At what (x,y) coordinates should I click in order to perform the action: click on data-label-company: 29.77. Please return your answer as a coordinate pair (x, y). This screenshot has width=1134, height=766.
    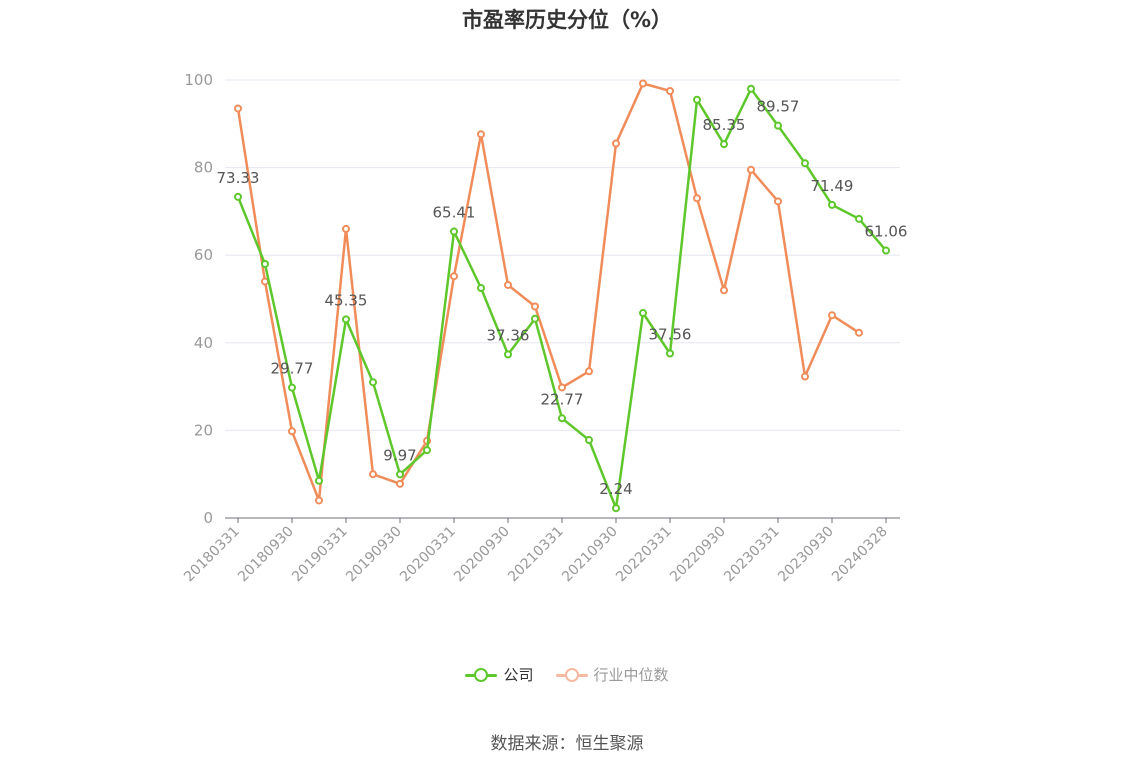
    Looking at the image, I should click on (292, 369).